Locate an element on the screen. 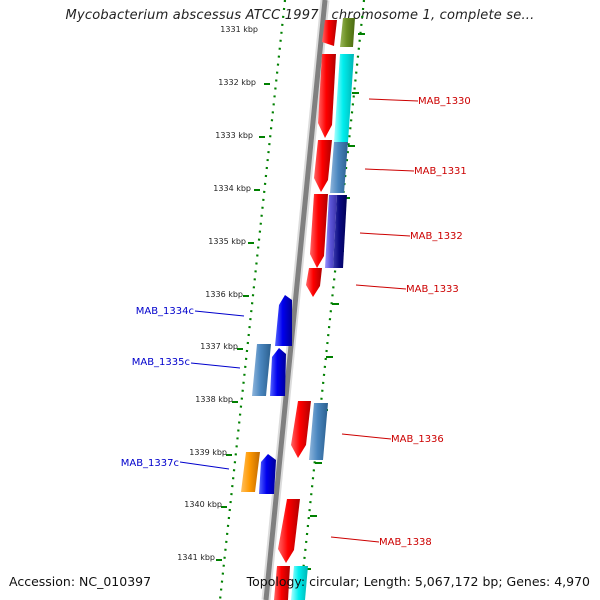  gene-label: MAB_1330 is located at coordinates (444, 101).